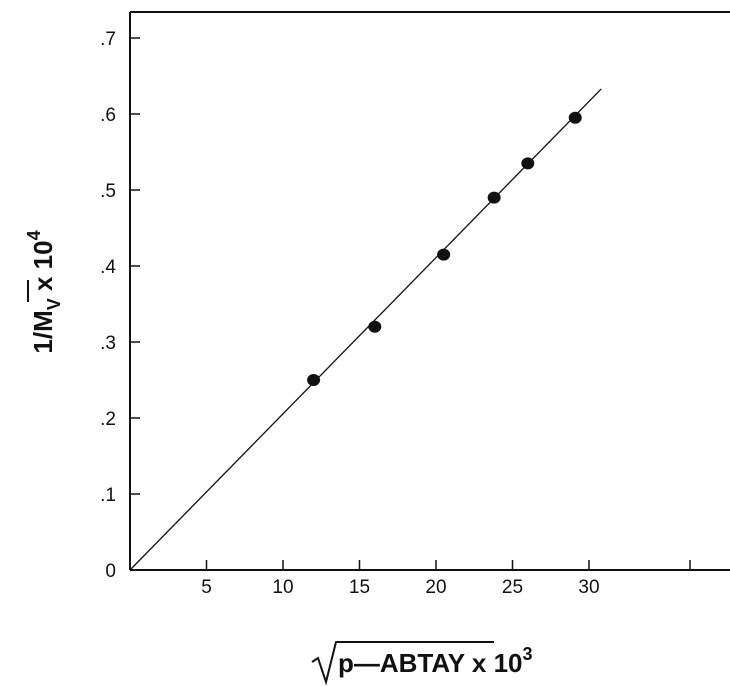  What do you see at coordinates (400, 579) in the screenshot?
I see `x-ticks: 5 10 15 20 25 30` at bounding box center [400, 579].